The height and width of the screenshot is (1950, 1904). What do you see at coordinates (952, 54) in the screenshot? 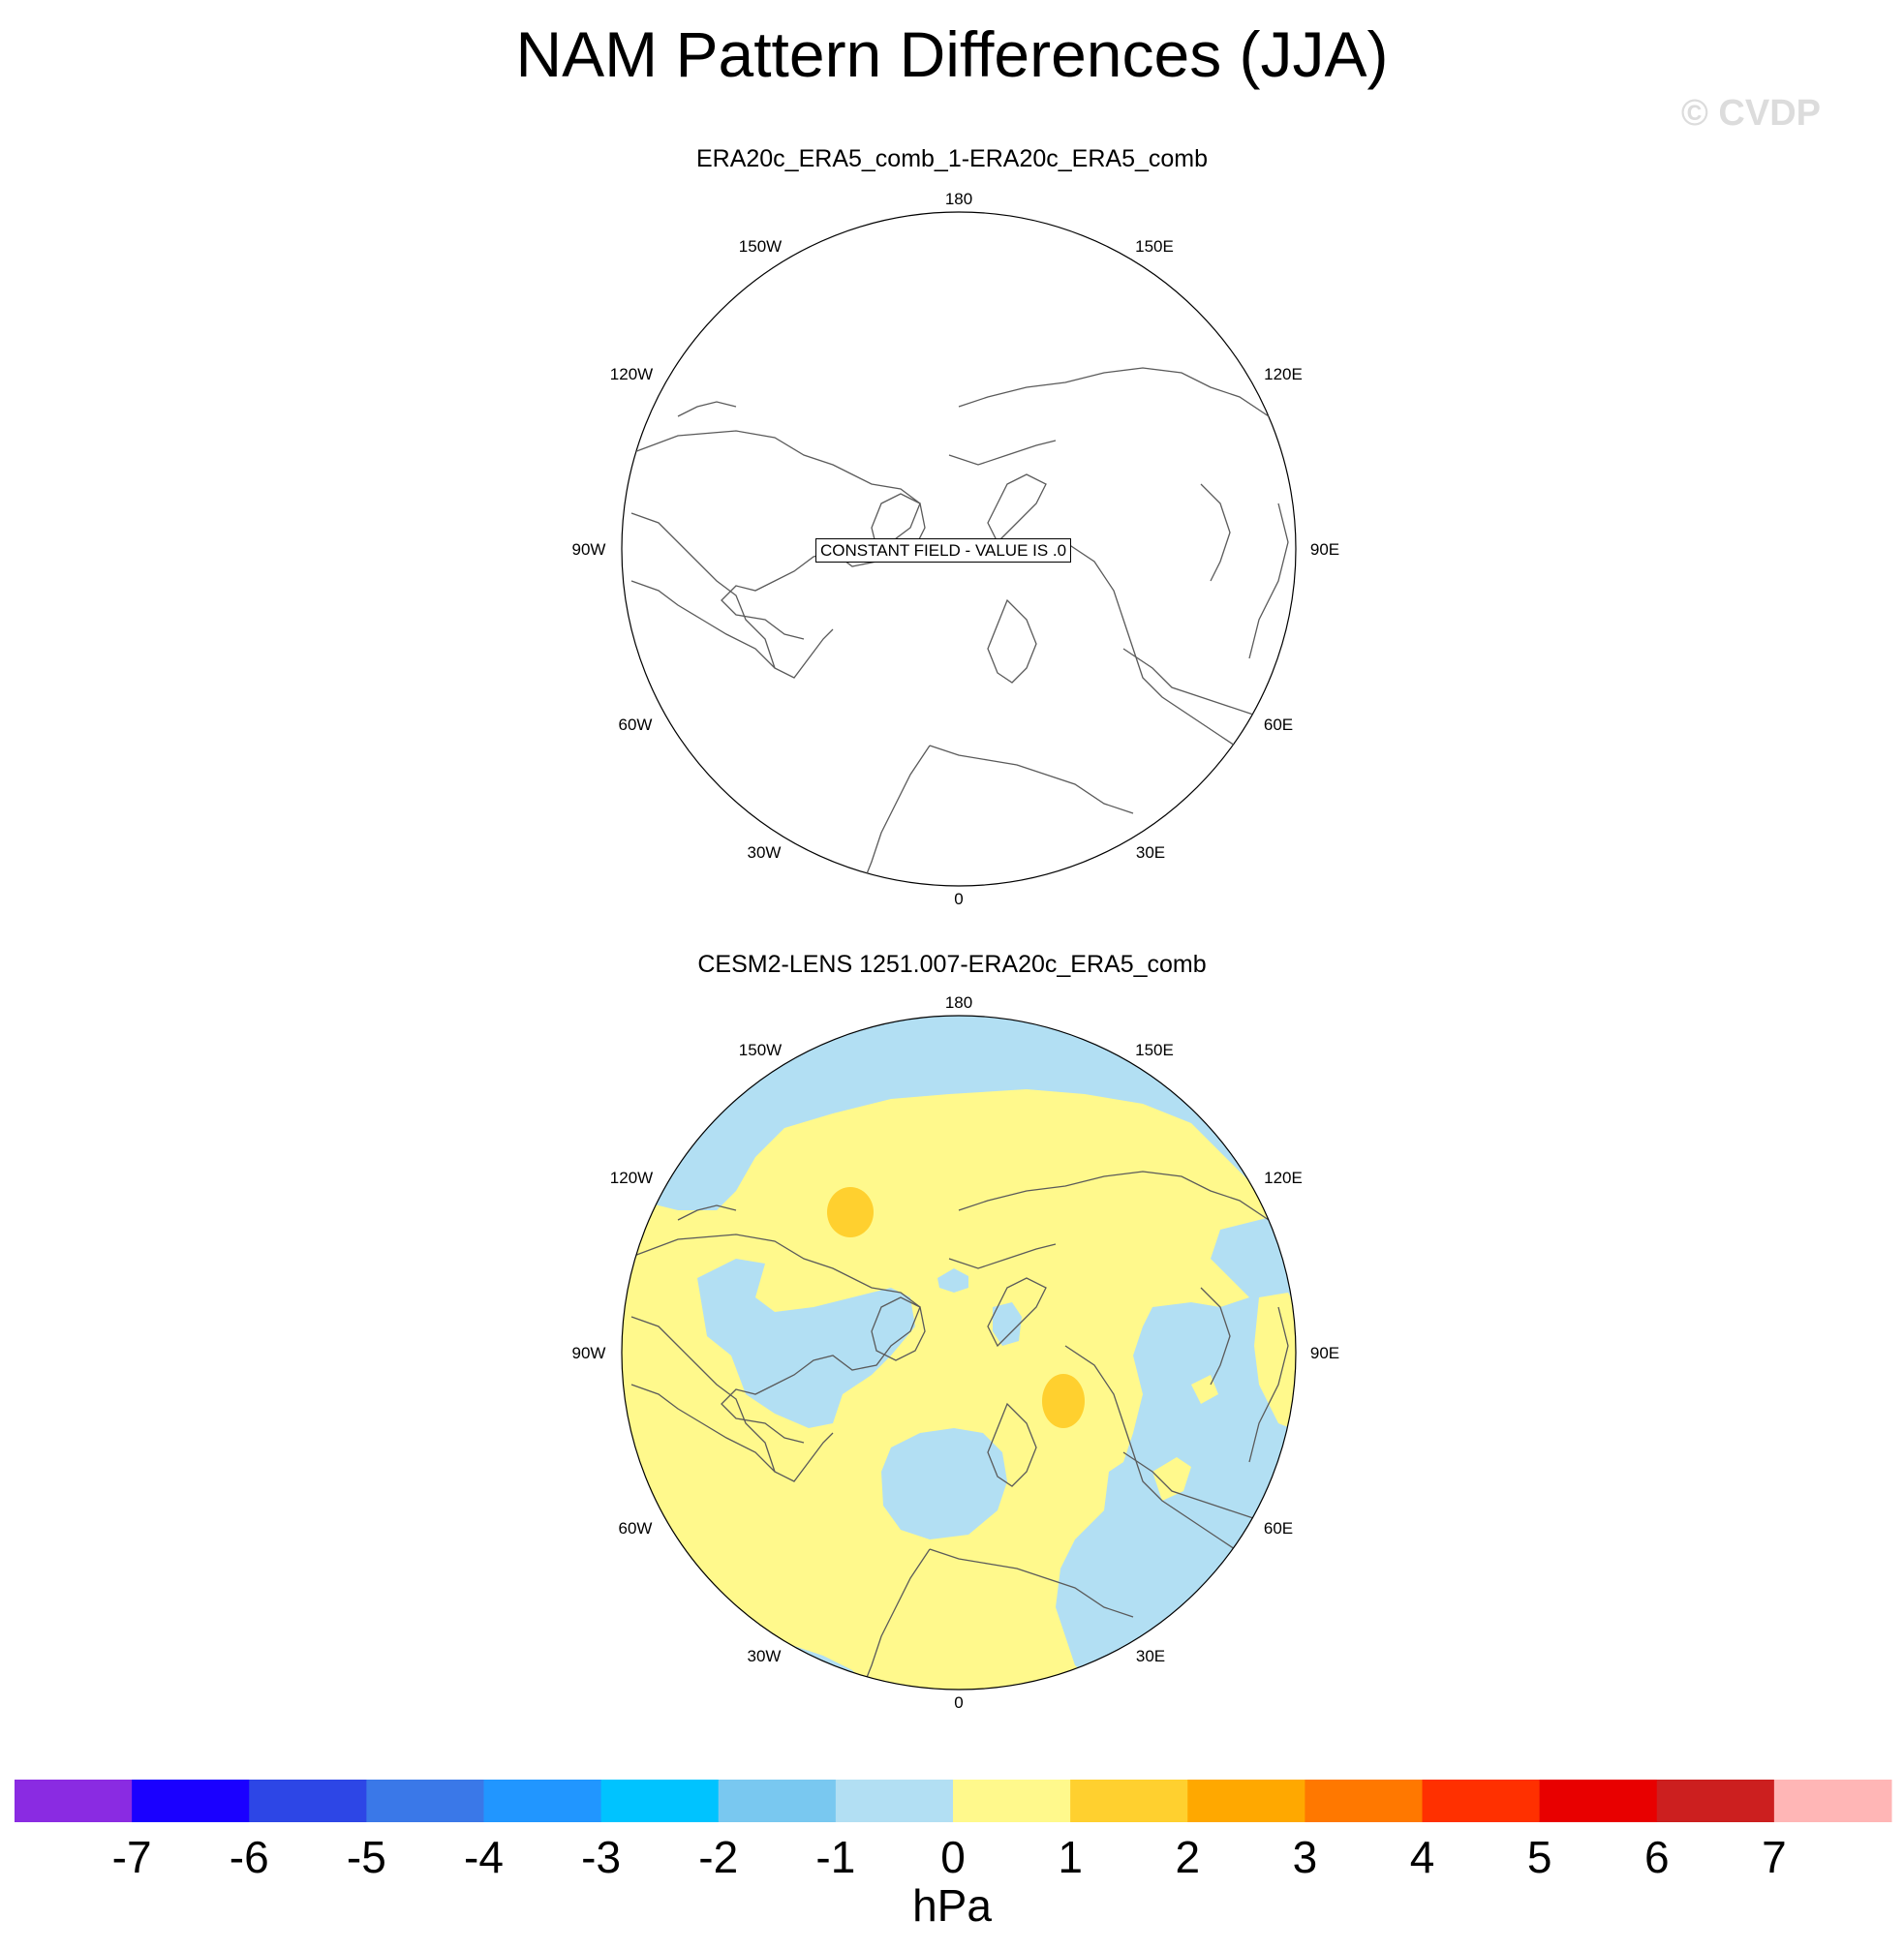
I see `page-title: NAM Pattern Differences (JJA)` at bounding box center [952, 54].